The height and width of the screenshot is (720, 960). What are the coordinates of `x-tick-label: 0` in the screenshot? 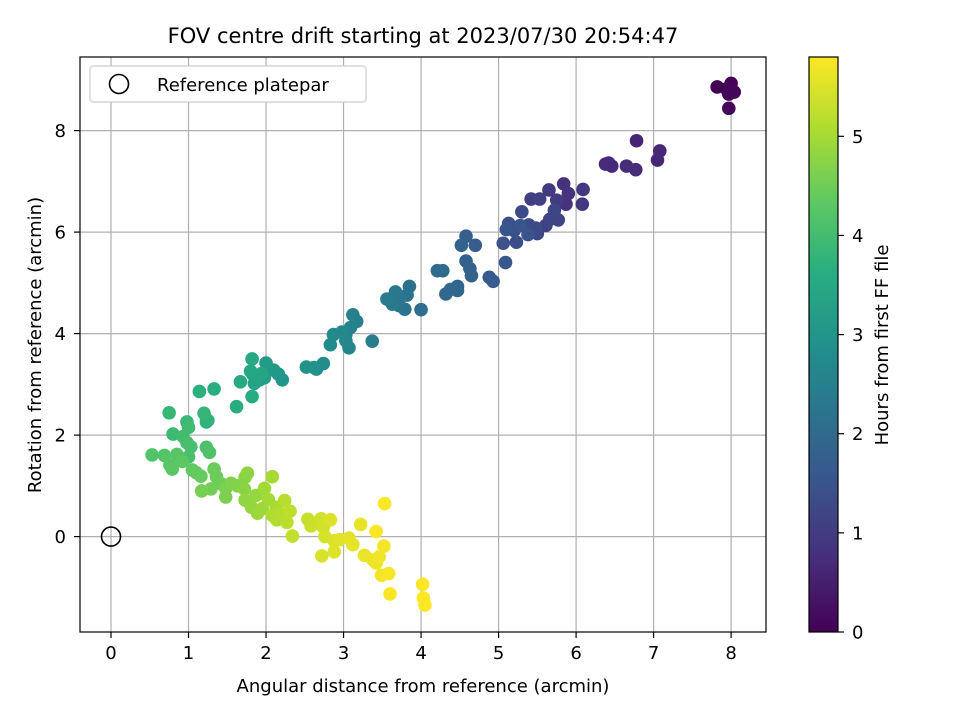 It's located at (110, 653).